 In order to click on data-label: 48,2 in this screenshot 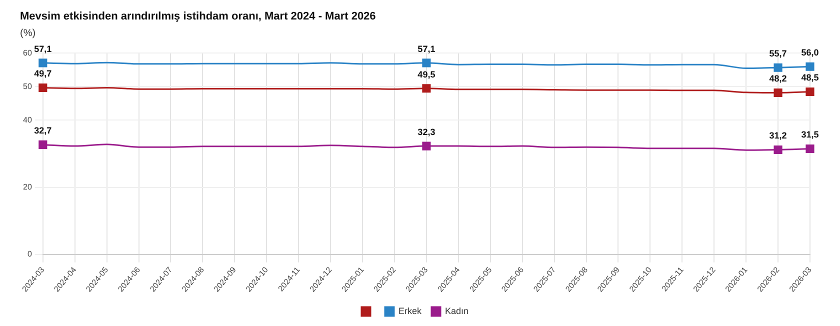, I will do `click(778, 79)`.